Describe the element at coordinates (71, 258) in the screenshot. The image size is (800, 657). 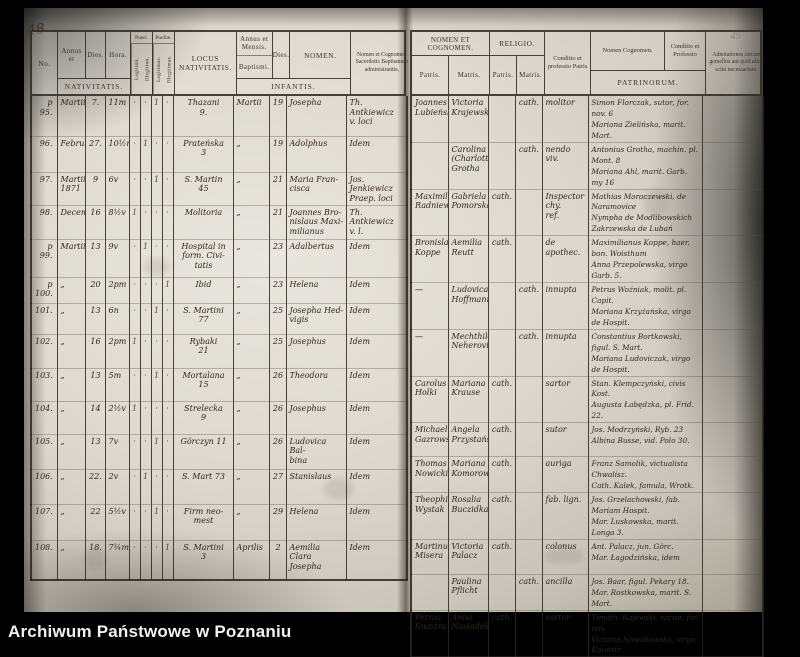
I see `nativity-month: Martii` at that location.